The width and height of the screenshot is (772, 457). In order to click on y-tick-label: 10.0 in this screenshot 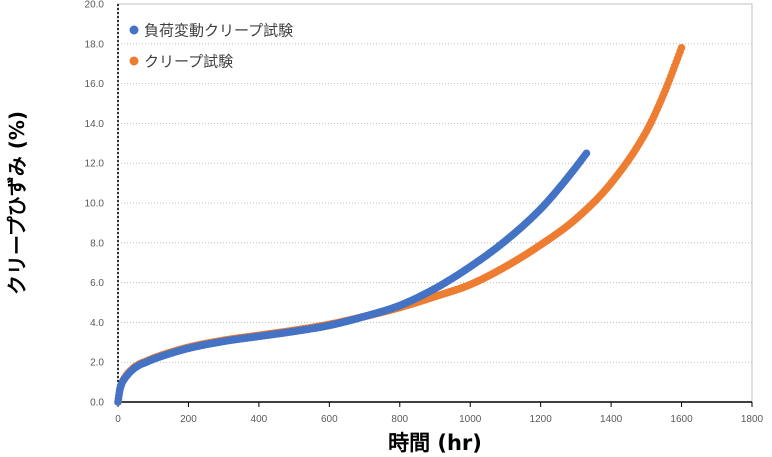, I will do `click(95, 204)`.